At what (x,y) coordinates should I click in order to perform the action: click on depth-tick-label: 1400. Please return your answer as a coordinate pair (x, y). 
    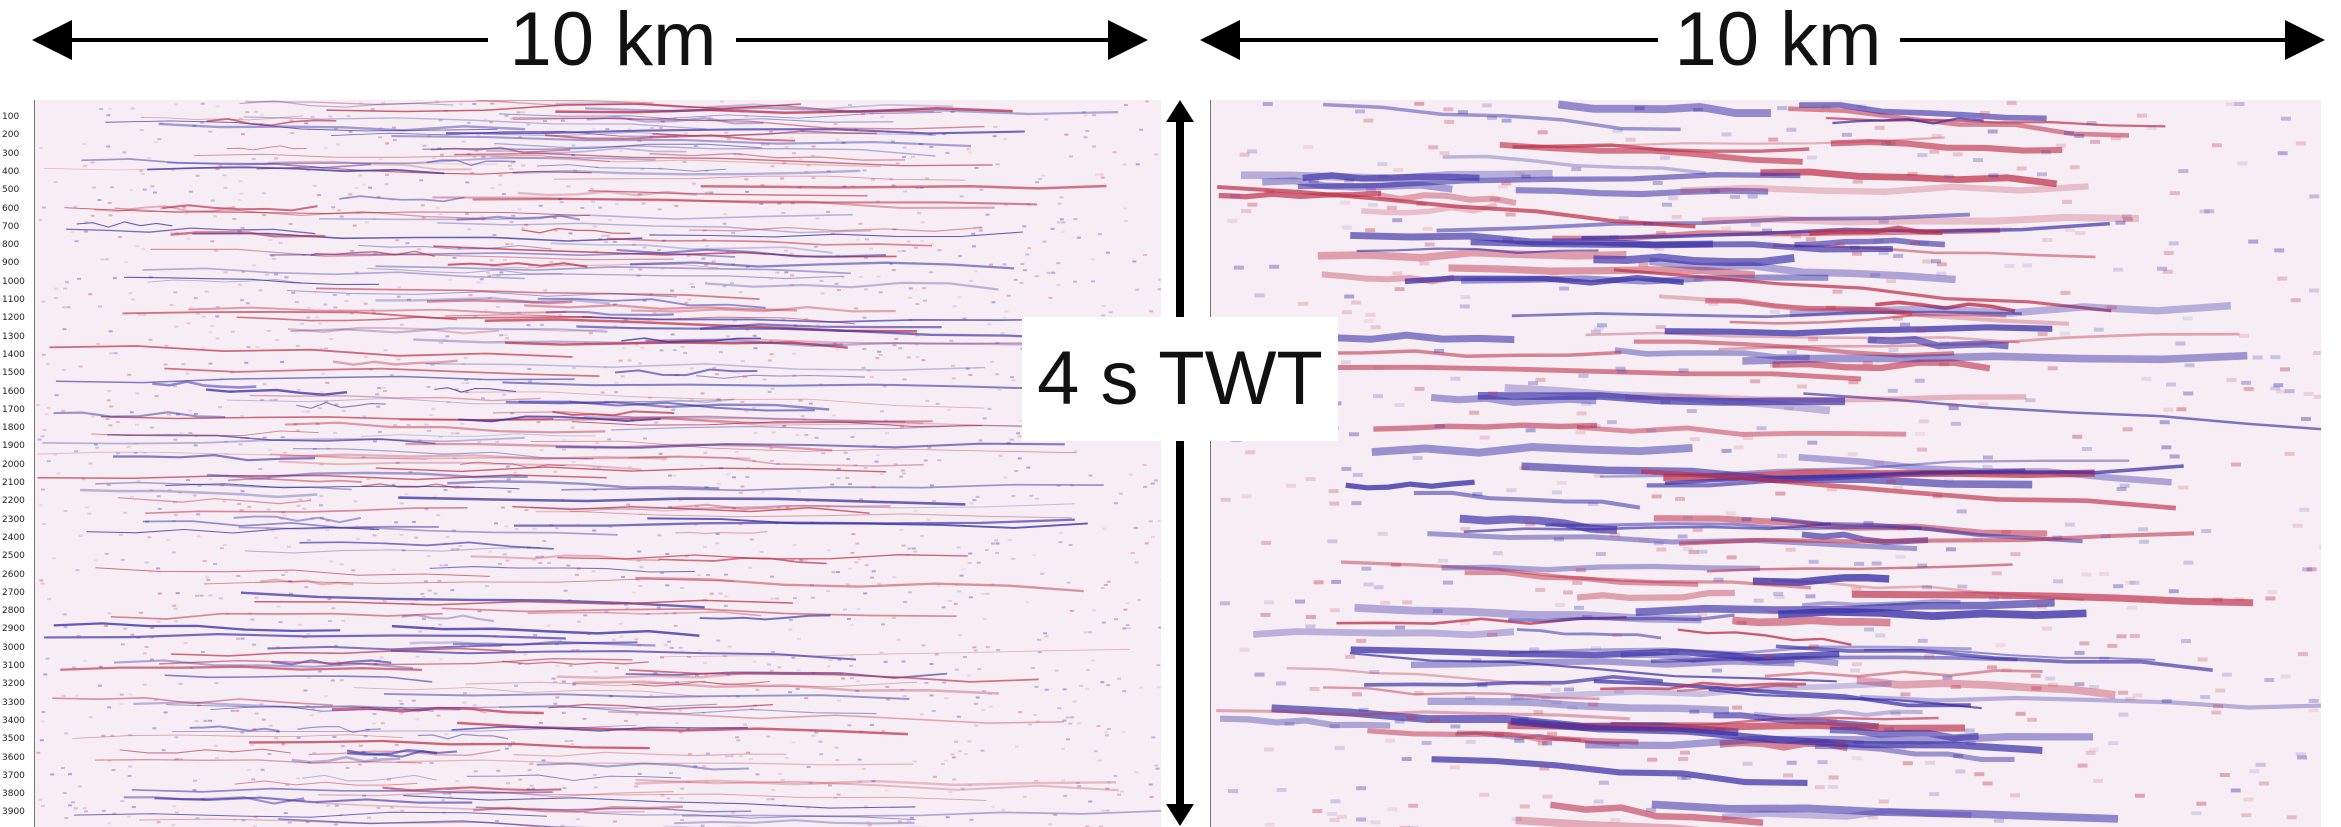
    Looking at the image, I should click on (13, 354).